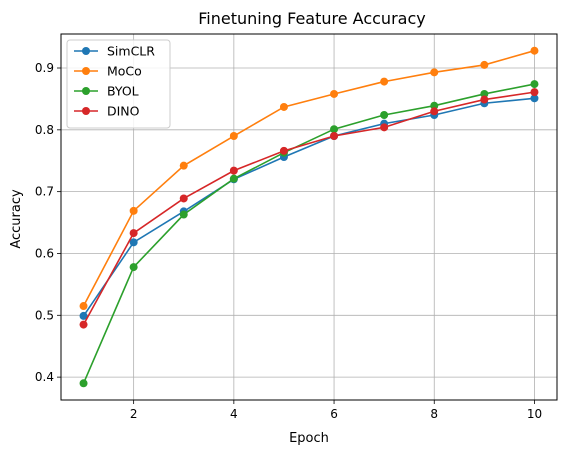  I want to click on y-tick-label: 0.7, so click(44, 192).